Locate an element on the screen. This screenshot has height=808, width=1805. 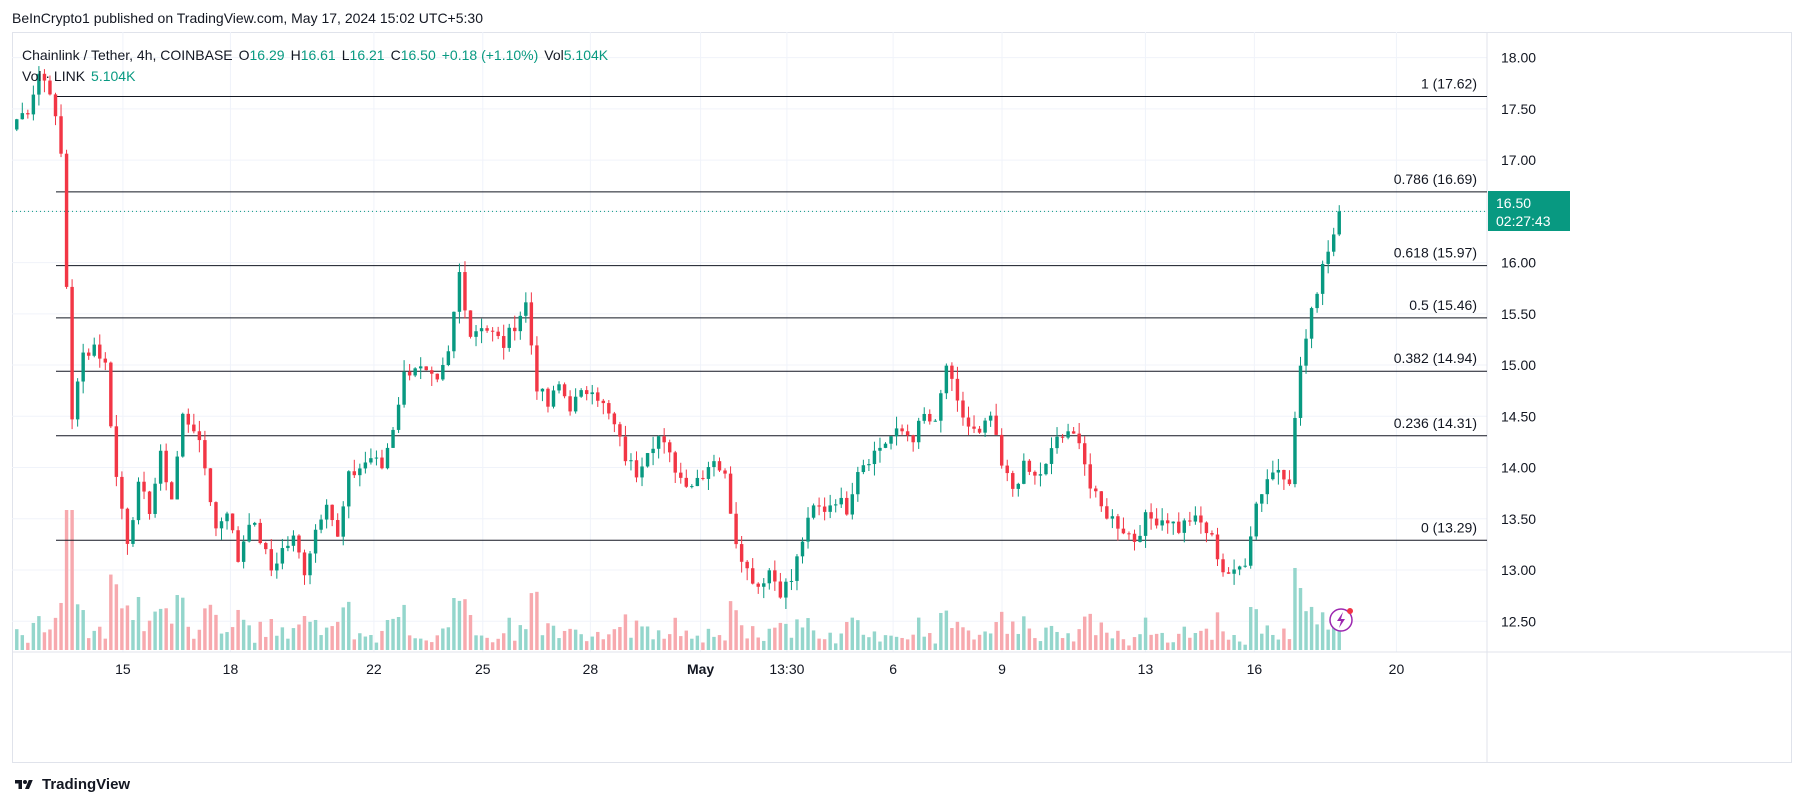
lightning-icon is located at coordinates (1341, 620).